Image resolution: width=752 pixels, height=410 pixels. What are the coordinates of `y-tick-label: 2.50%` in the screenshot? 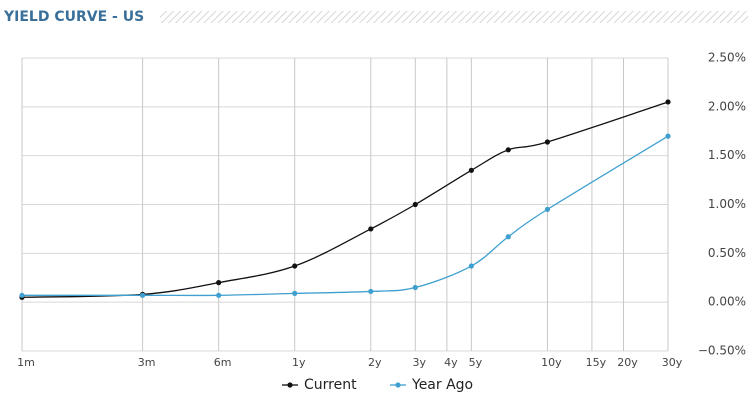 It's located at (727, 58).